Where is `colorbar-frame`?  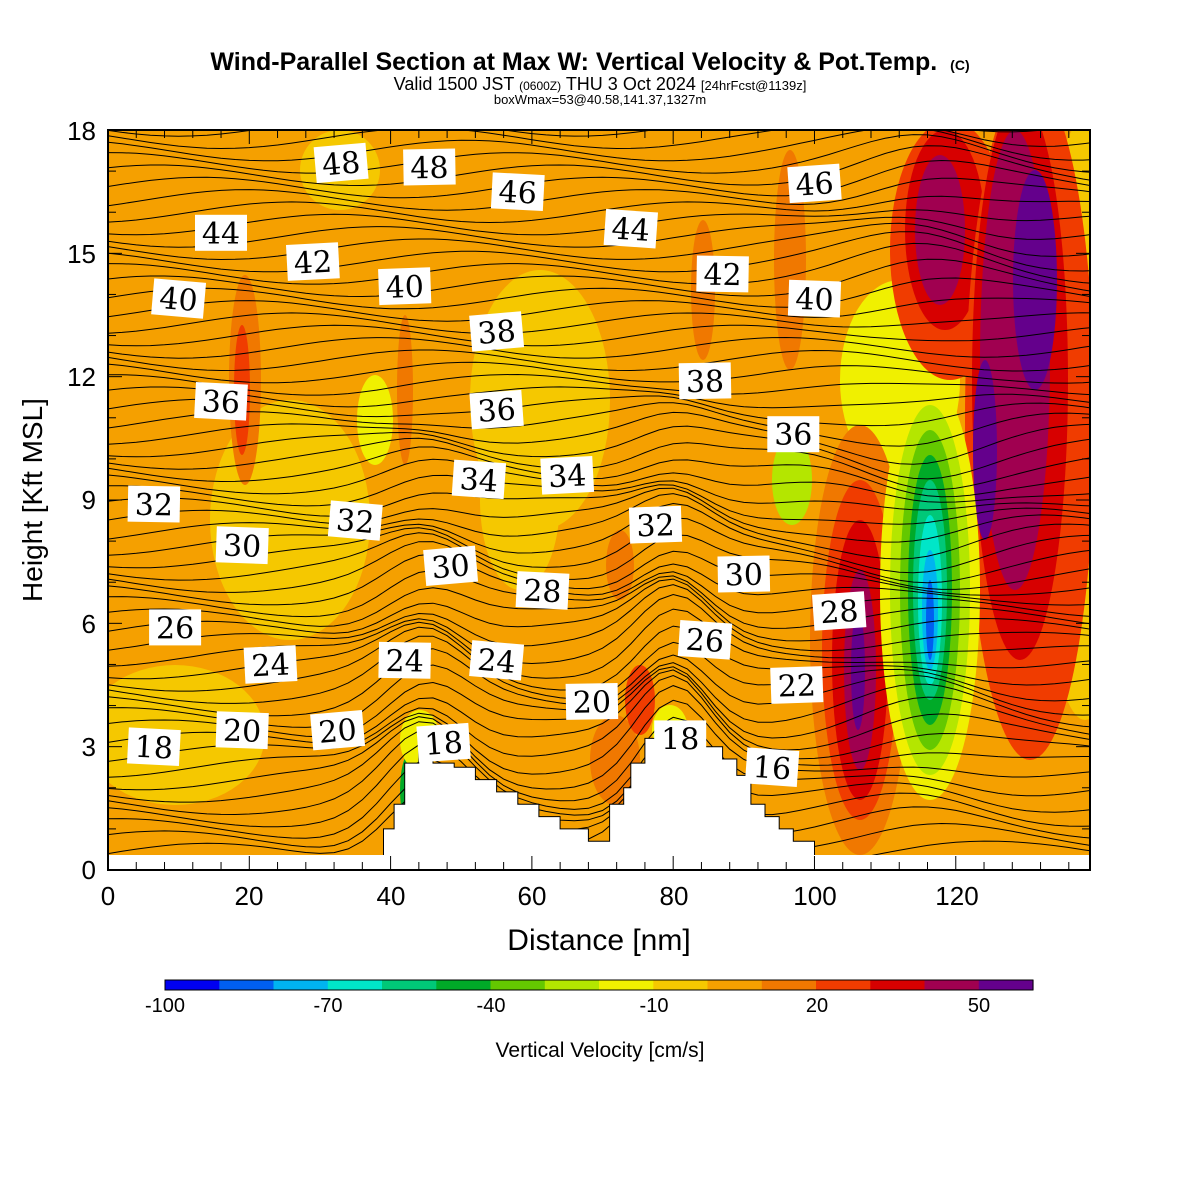 colorbar-frame is located at coordinates (599, 985).